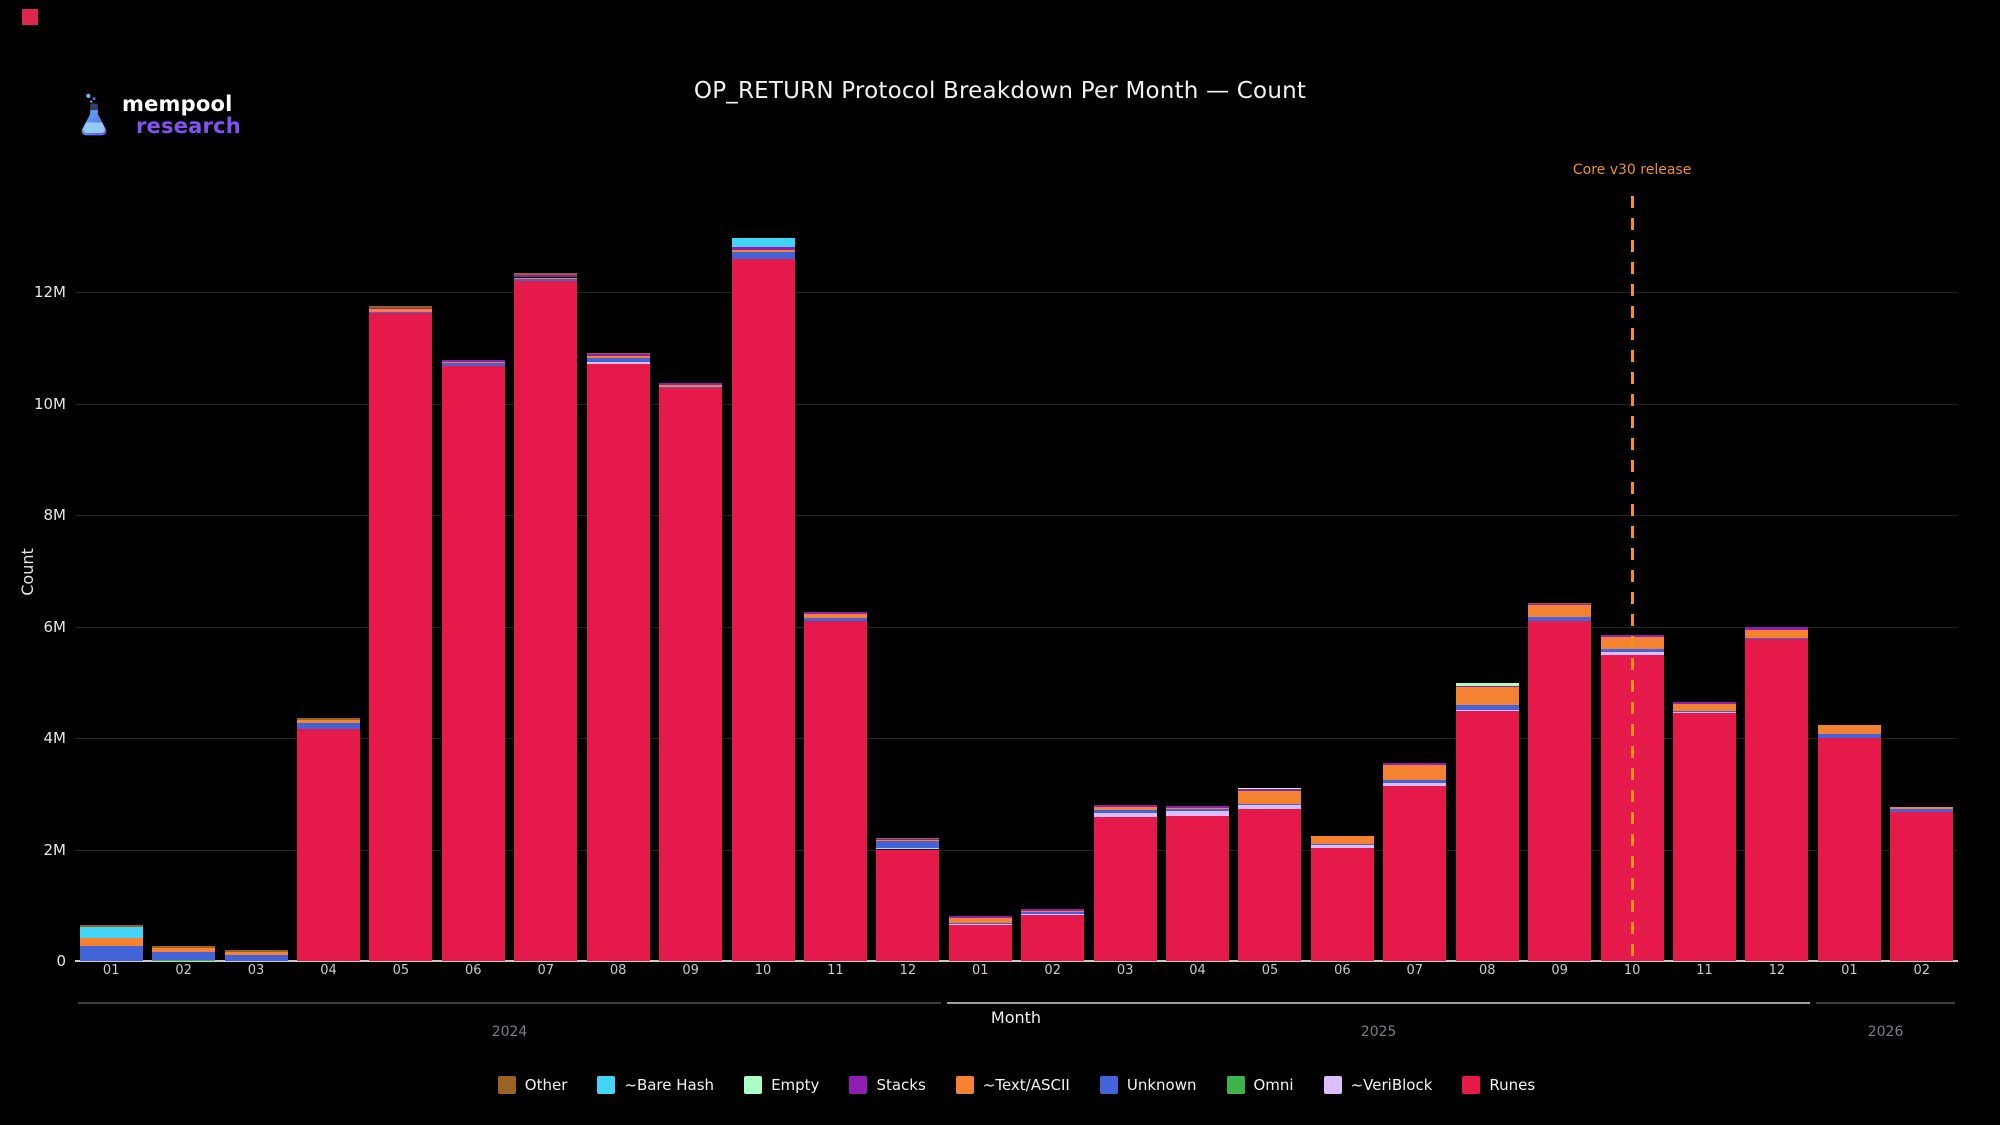  I want to click on bar-segment-empty, so click(1270, 789).